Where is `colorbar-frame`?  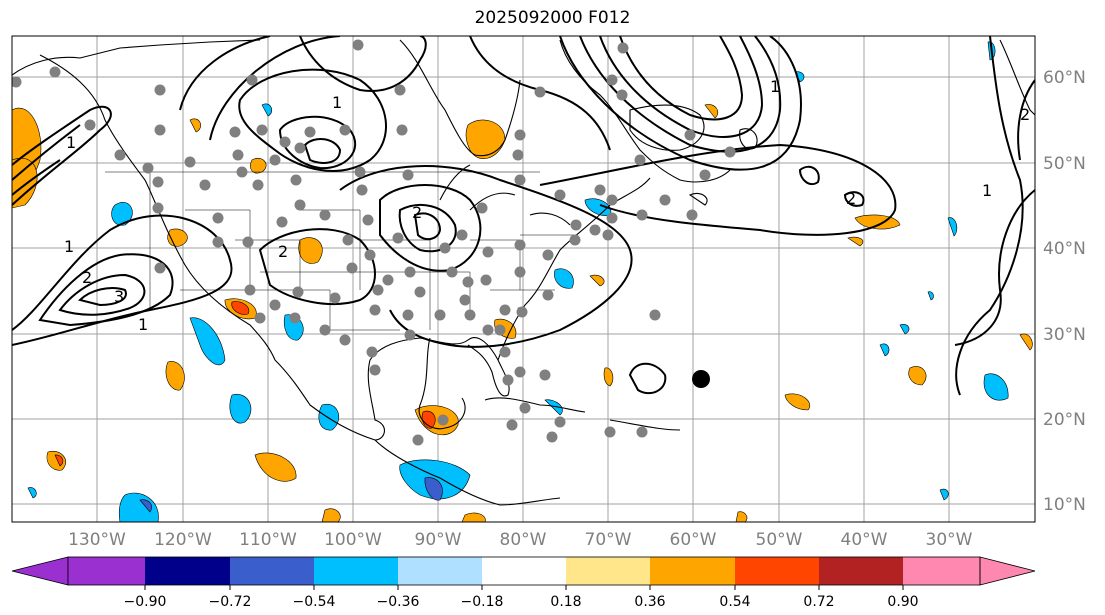 colorbar-frame is located at coordinates (524, 571).